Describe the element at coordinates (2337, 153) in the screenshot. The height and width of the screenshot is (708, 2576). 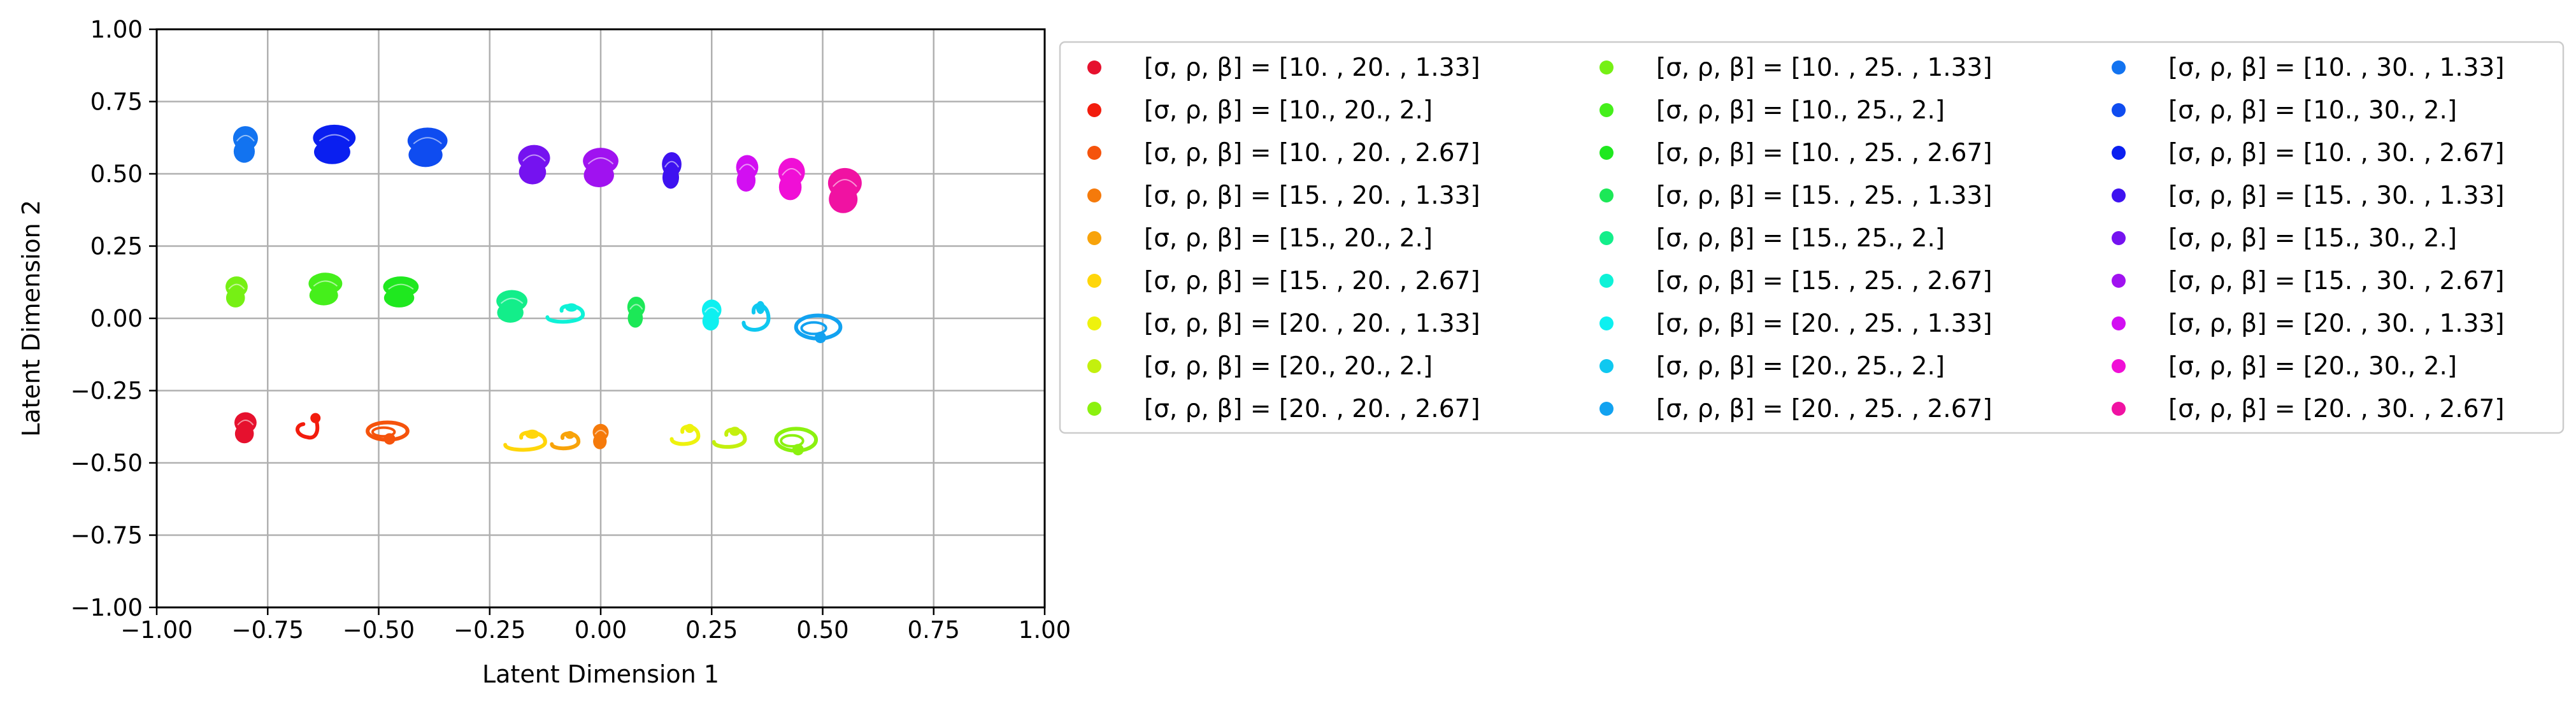
I see `legend-label: [σ, ρ, β] = [10. , 30. , 2.67]` at that location.